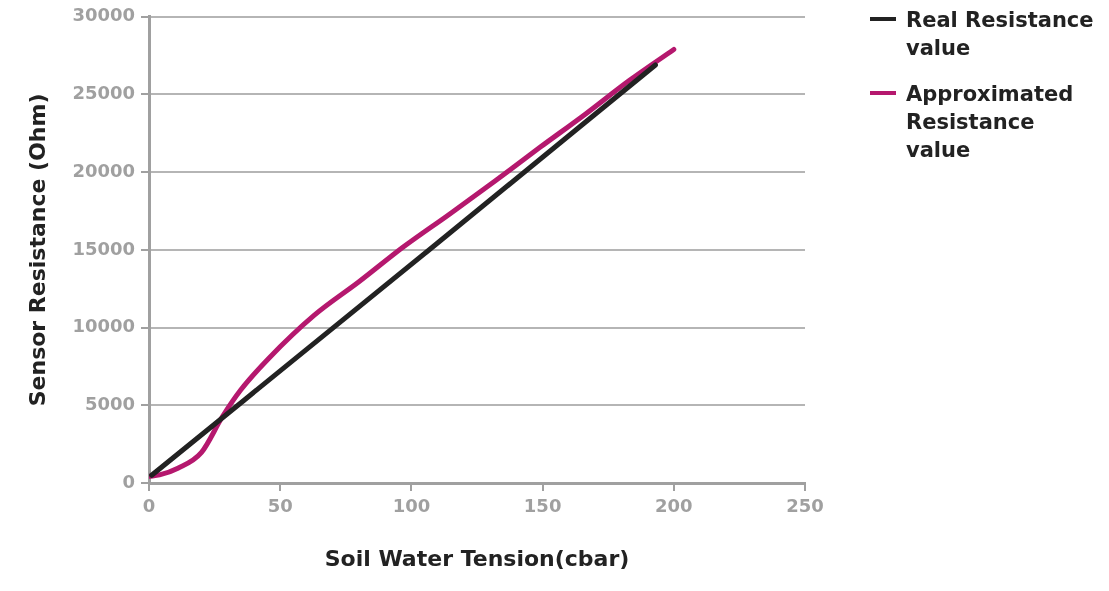 This screenshot has height=591, width=1109. I want to click on x-tick-label: 50, so click(280, 506).